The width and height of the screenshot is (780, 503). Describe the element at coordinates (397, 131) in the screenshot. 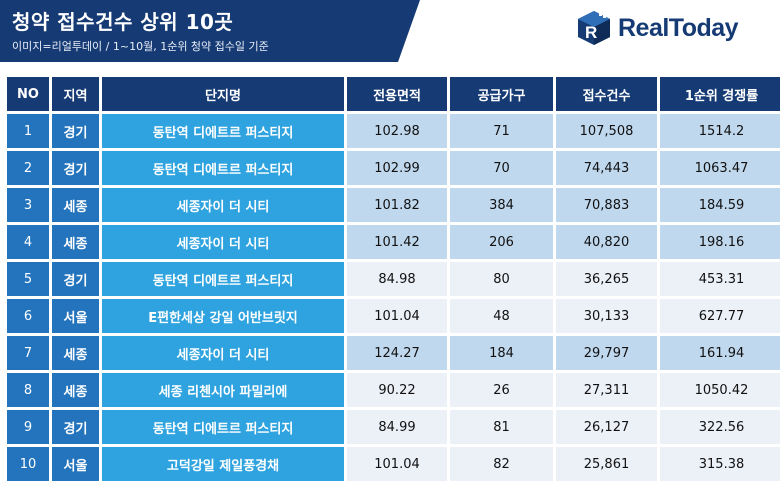

I see `cell-exclusive-area: 102.98` at that location.